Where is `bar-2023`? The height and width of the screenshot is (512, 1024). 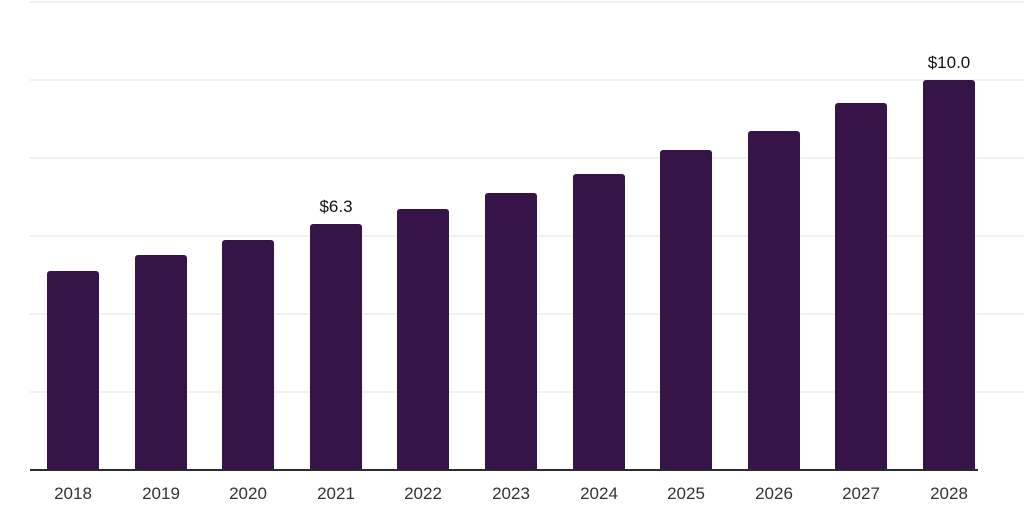 bar-2023 is located at coordinates (511, 331).